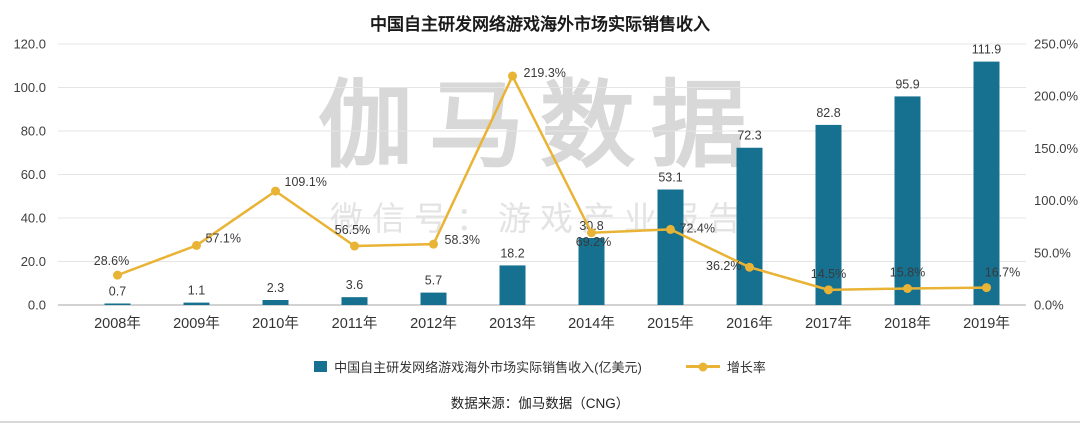 The height and width of the screenshot is (423, 1080). What do you see at coordinates (1002, 273) in the screenshot?
I see `growth-value-label: 16.7%` at bounding box center [1002, 273].